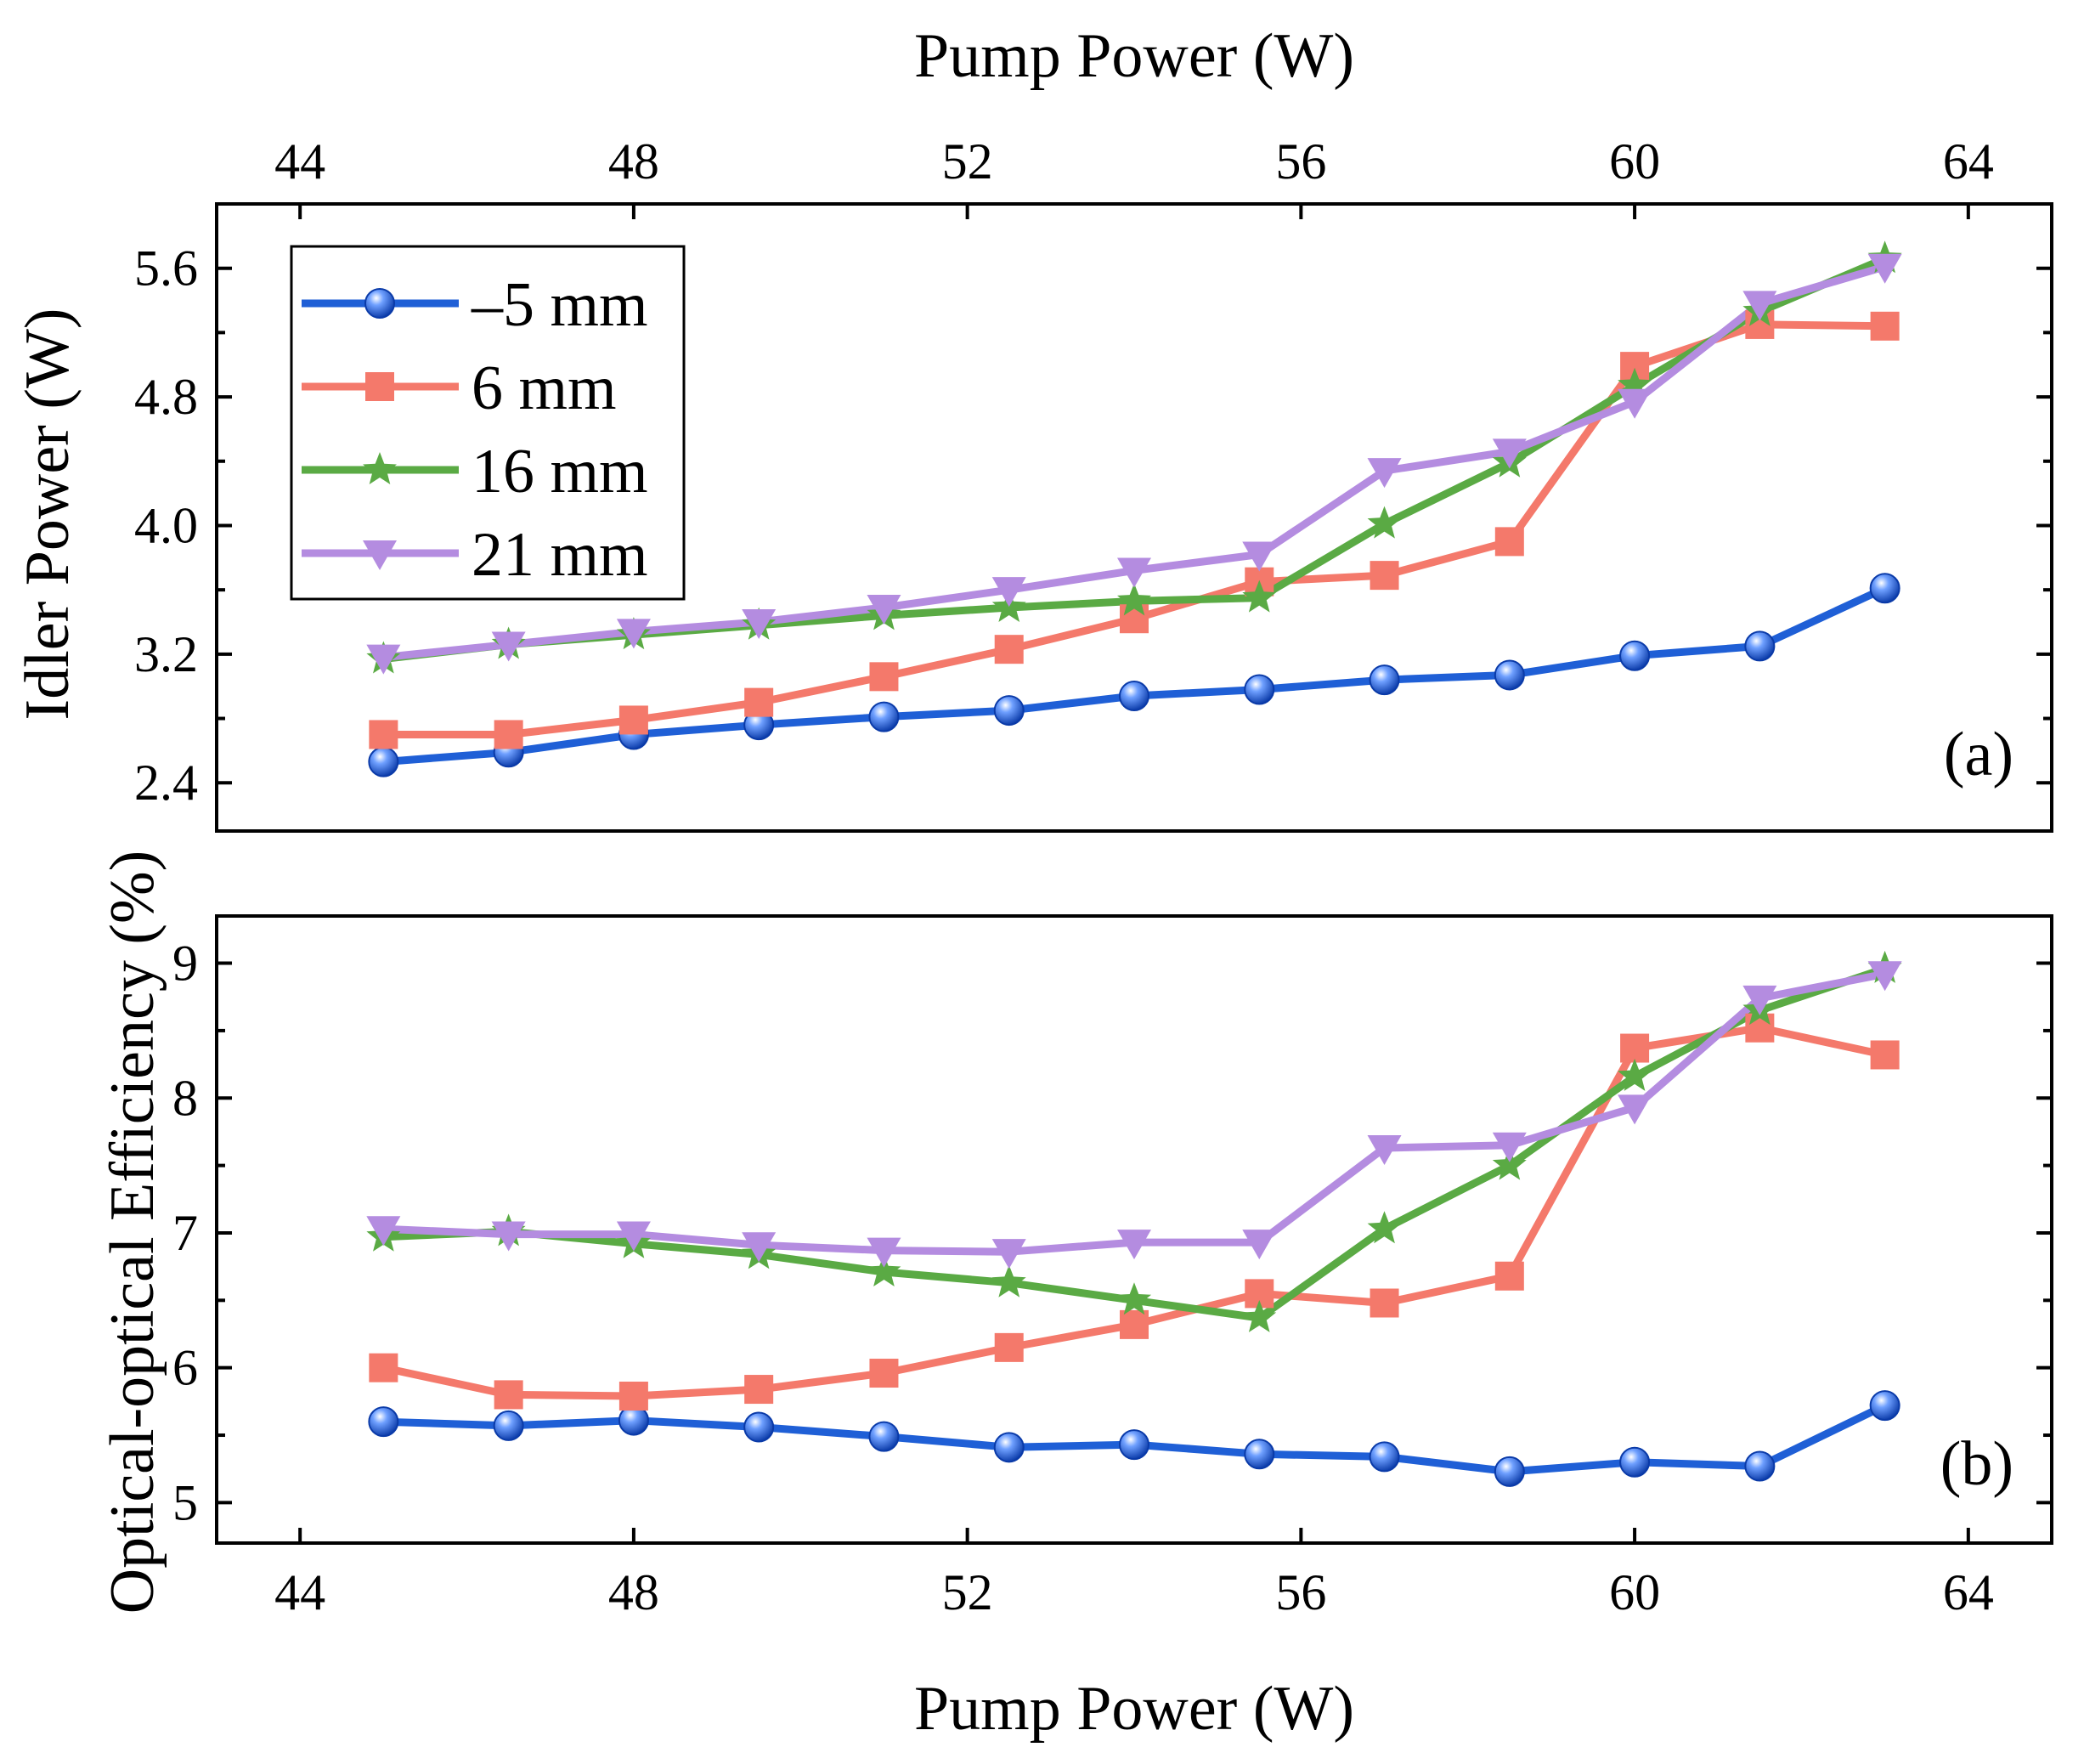 This screenshot has height=1764, width=2084. I want to click on top-x-tick-label: 60, so click(1634, 161).